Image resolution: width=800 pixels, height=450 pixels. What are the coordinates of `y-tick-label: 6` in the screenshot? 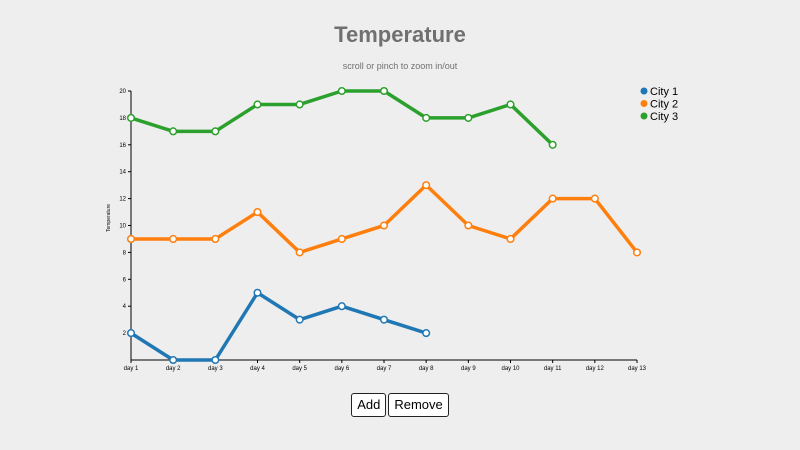 It's located at (125, 280).